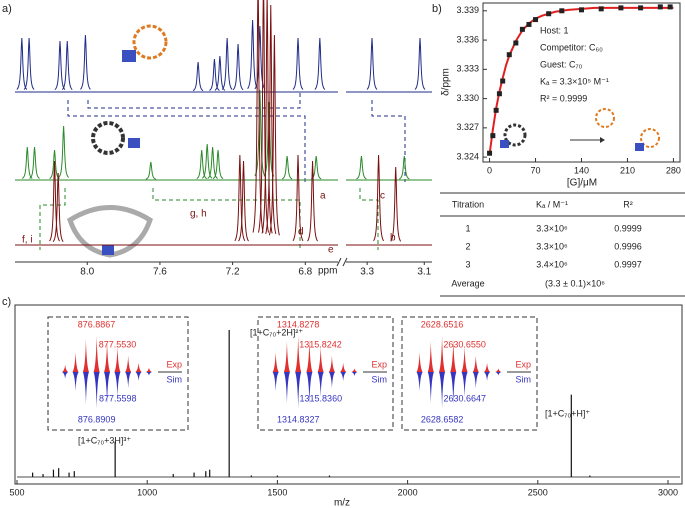  I want to click on panel-label: b), so click(437, 9).